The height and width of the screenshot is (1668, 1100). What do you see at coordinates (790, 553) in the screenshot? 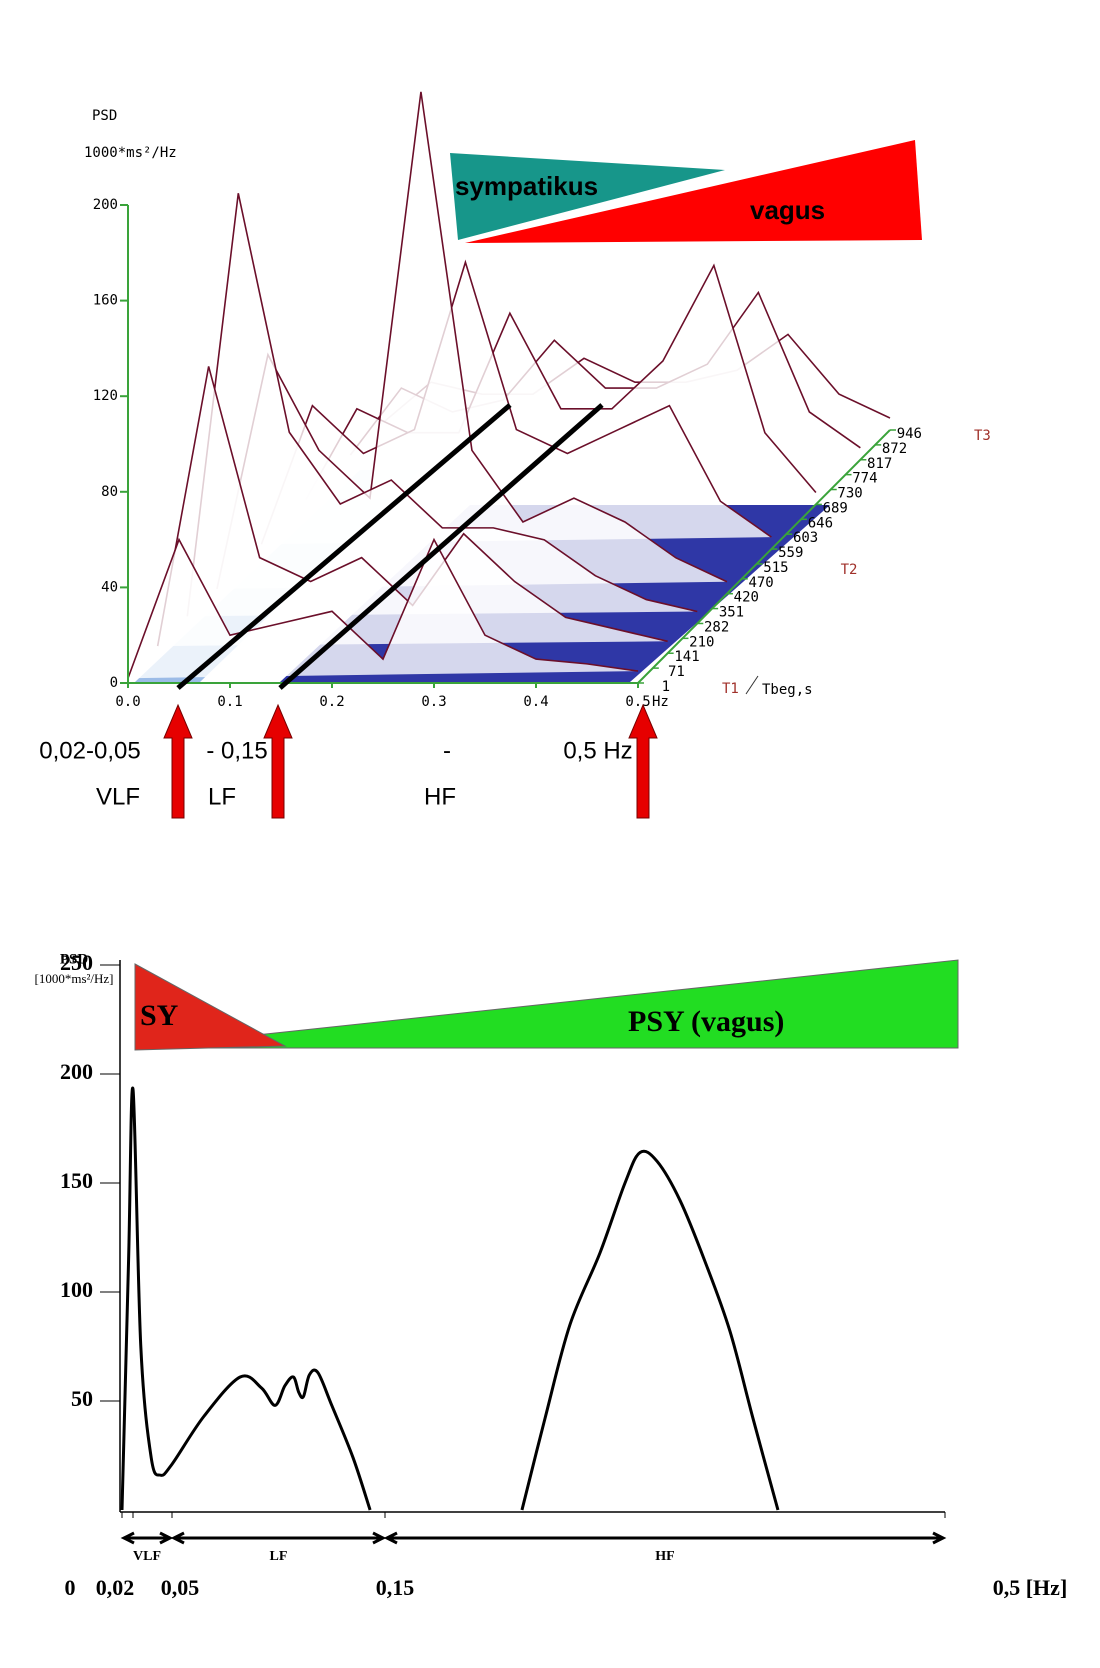
I see `z-tick-label: 559` at bounding box center [790, 553].